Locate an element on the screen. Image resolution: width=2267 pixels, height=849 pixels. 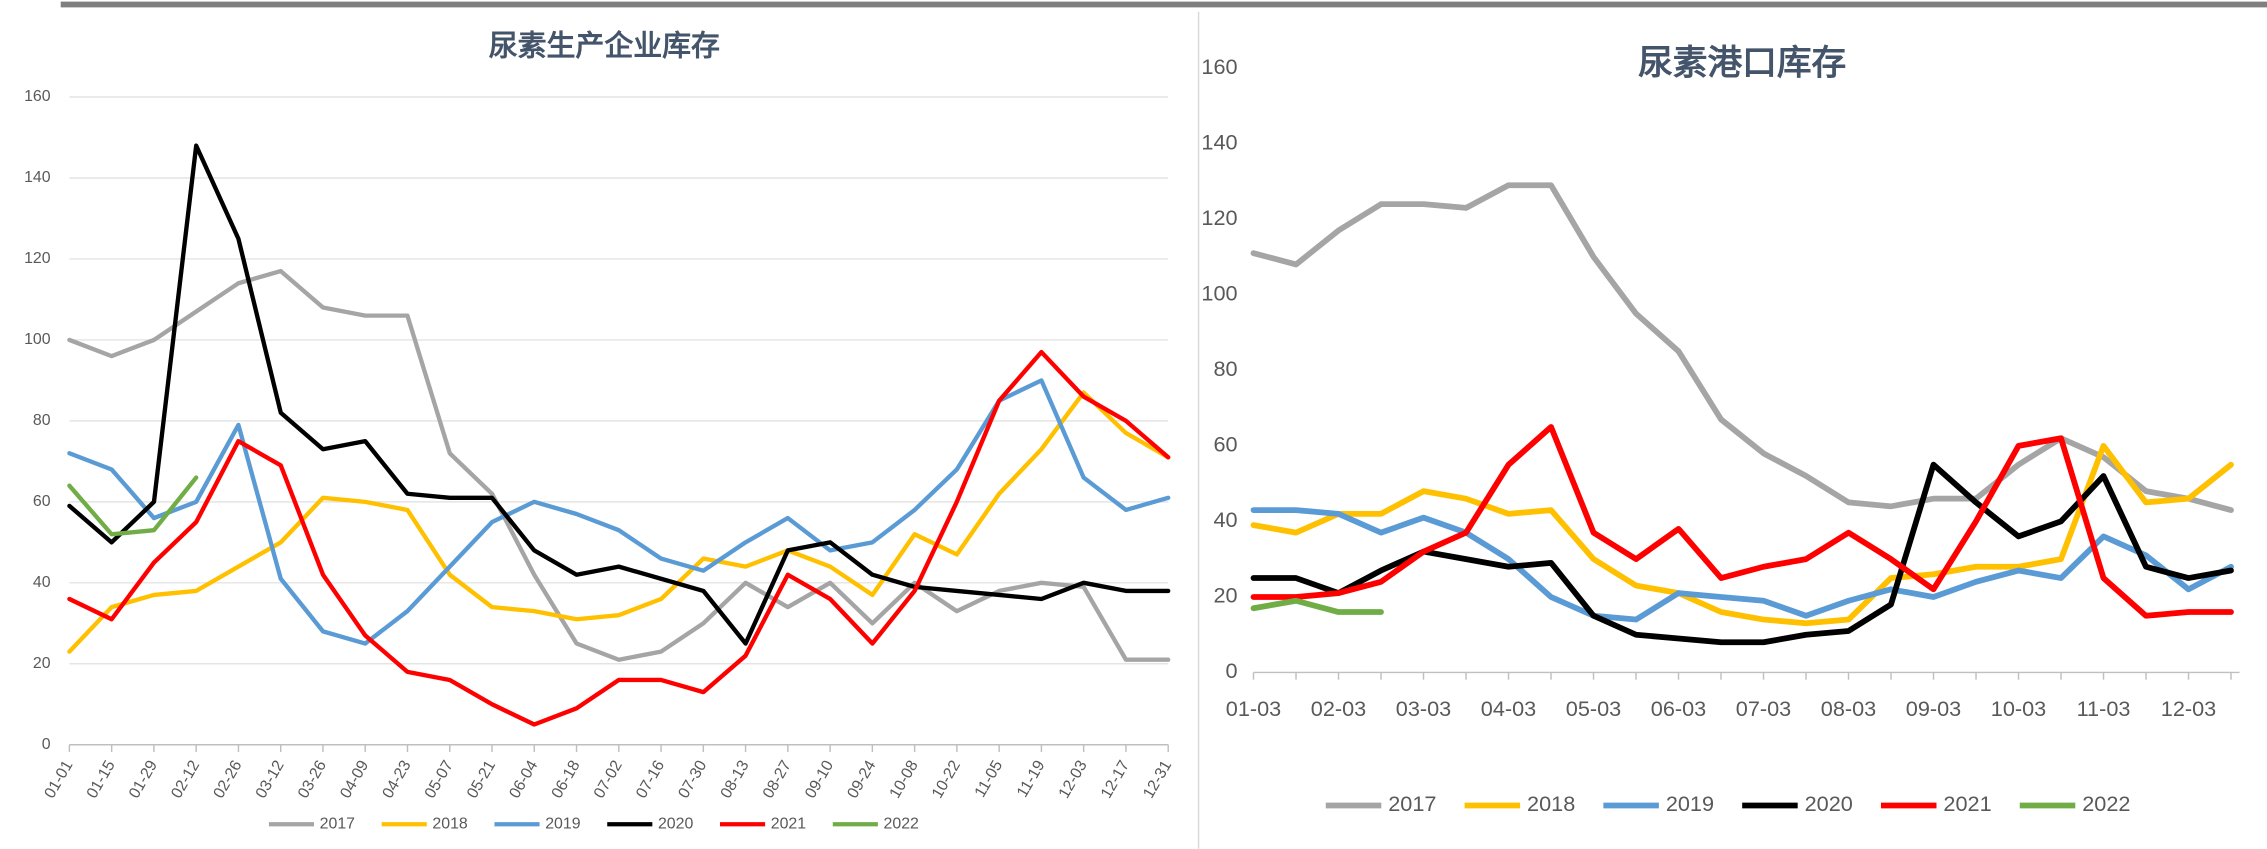
x-tick-label: 04-23 is located at coordinates (397, 780).